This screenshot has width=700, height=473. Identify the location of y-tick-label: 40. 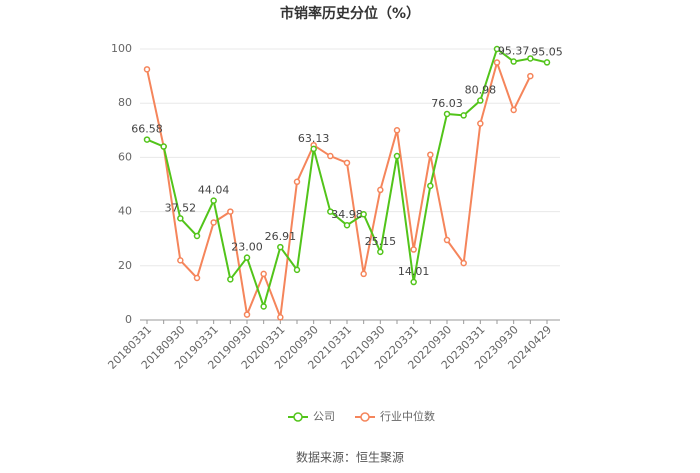
(125, 211).